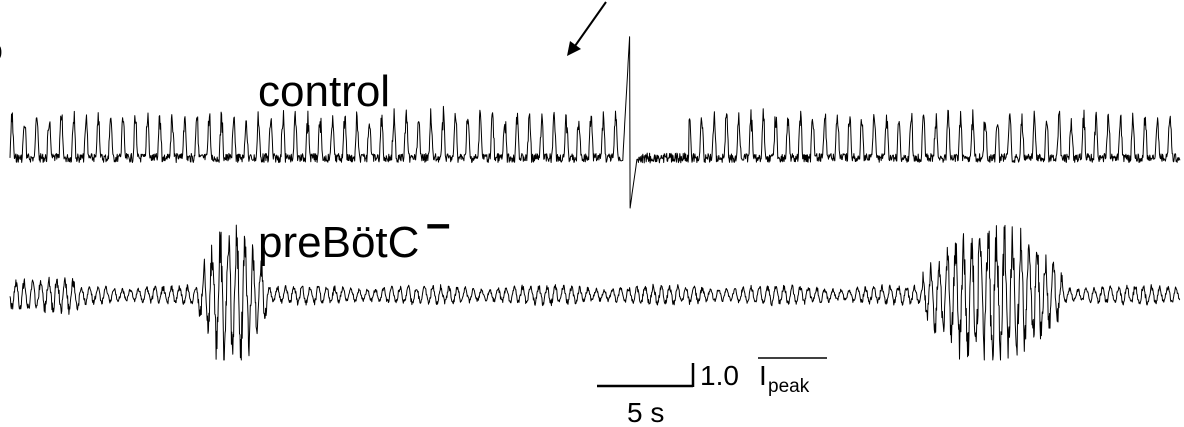 This screenshot has width=1184, height=427. Describe the element at coordinates (645, 412) in the screenshot. I see `scale-bar-time-label: 5 s` at that location.